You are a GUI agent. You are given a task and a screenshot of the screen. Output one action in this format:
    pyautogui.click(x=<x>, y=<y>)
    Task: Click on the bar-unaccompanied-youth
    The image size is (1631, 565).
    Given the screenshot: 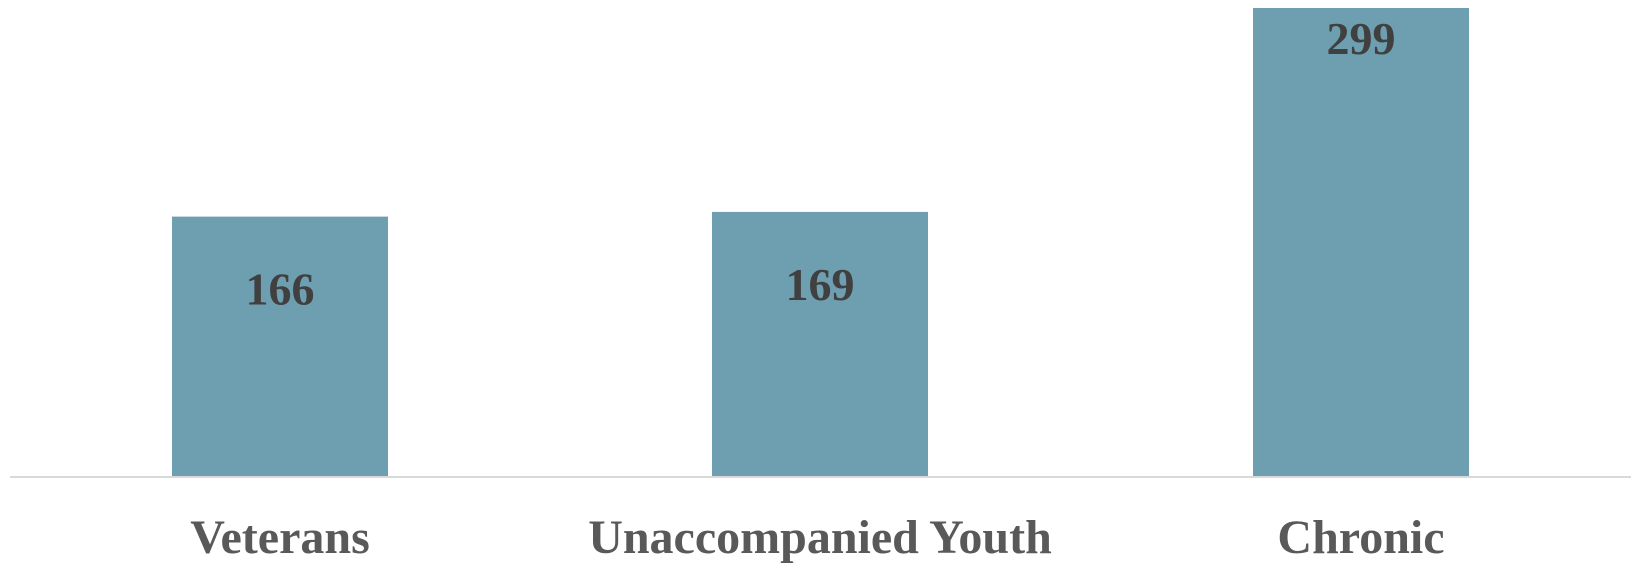 What is the action you would take?
    pyautogui.click(x=820, y=344)
    